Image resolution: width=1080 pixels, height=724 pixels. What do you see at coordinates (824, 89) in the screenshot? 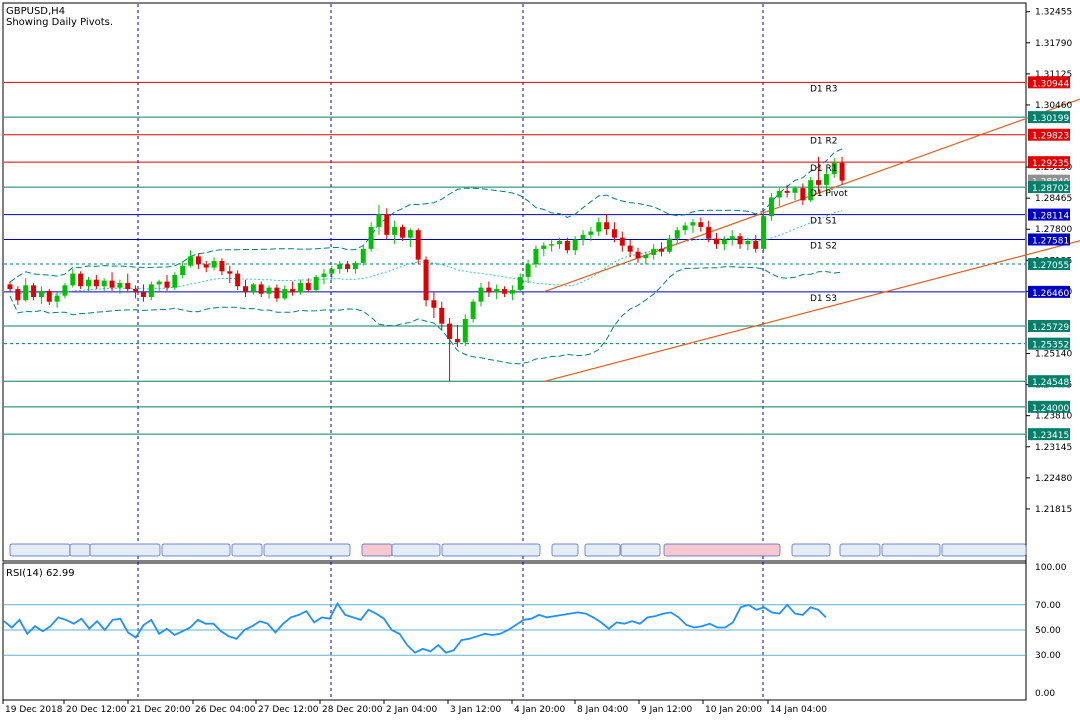
I see `pivot-label: D1 R3` at bounding box center [824, 89].